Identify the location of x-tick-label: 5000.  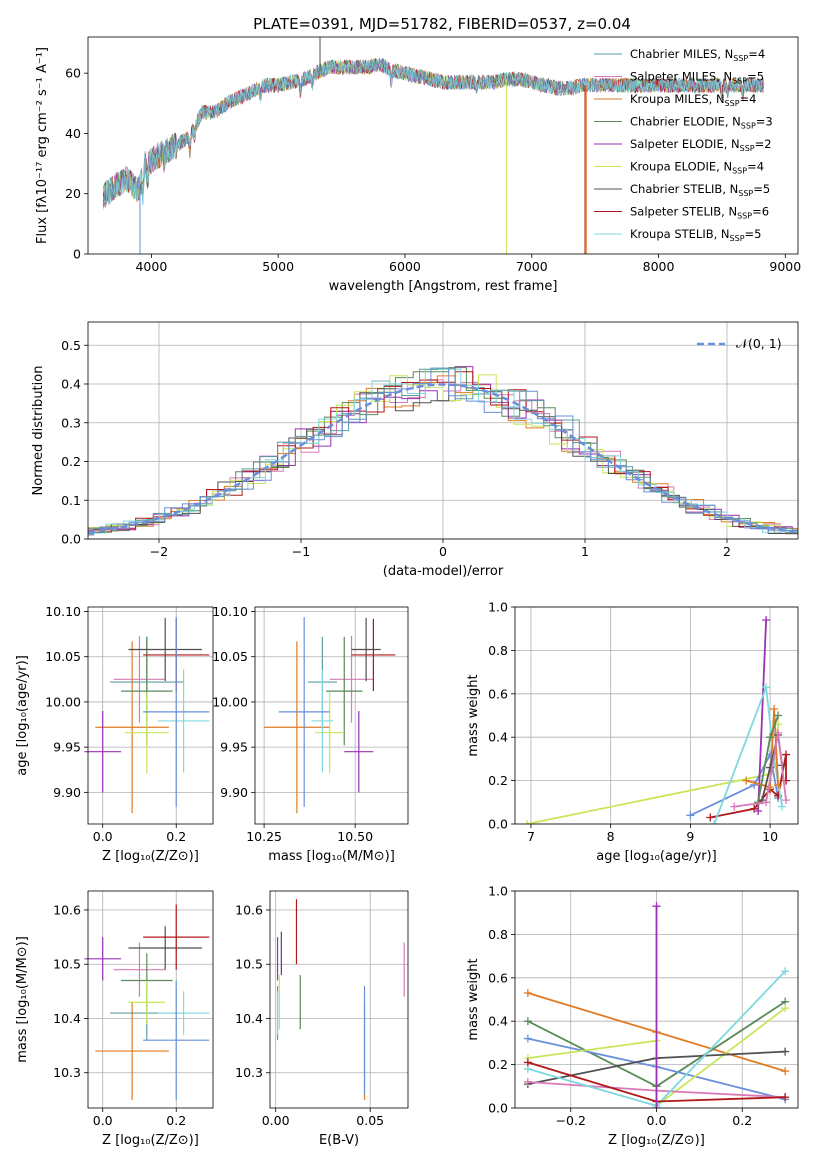
(278, 266).